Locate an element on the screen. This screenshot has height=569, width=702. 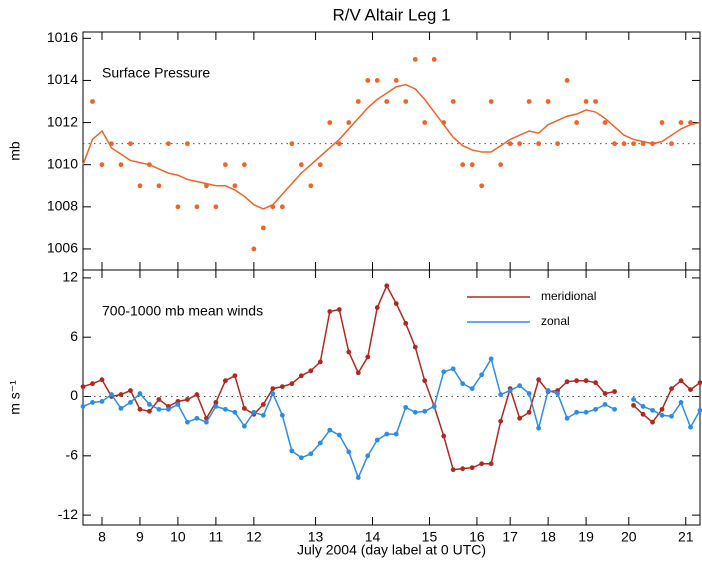
x-tick-label: 21 is located at coordinates (686, 537).